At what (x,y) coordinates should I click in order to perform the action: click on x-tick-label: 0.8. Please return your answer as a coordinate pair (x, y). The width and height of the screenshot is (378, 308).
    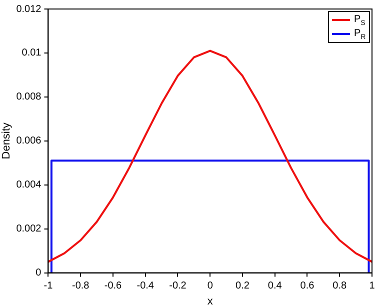
    Looking at the image, I should click on (340, 286).